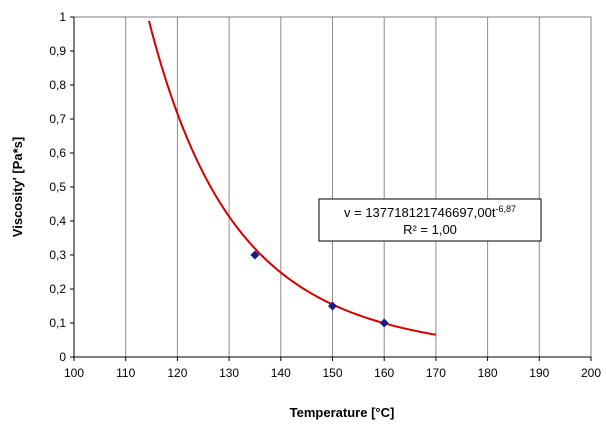 The image size is (606, 431). I want to click on x-axis-title: Temperature [°C], so click(342, 412).